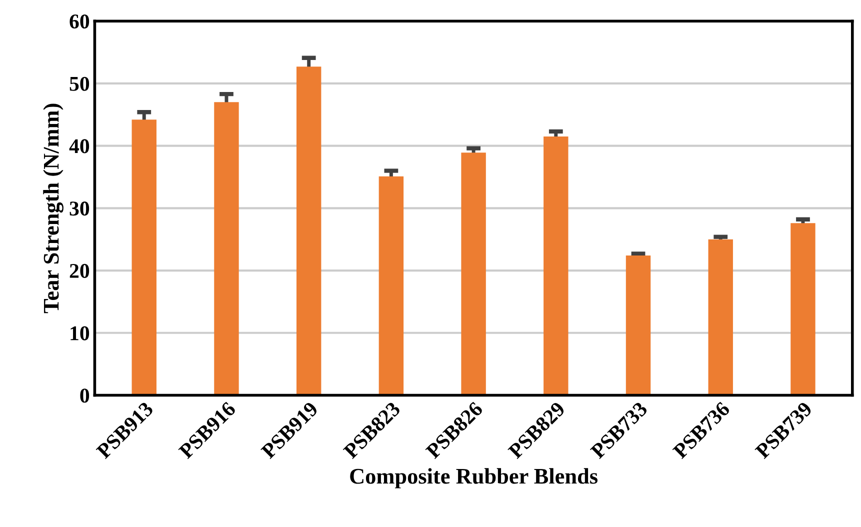  Describe the element at coordinates (53, 209) in the screenshot. I see `y-axis-title: Tear Strength (N/mm)` at that location.